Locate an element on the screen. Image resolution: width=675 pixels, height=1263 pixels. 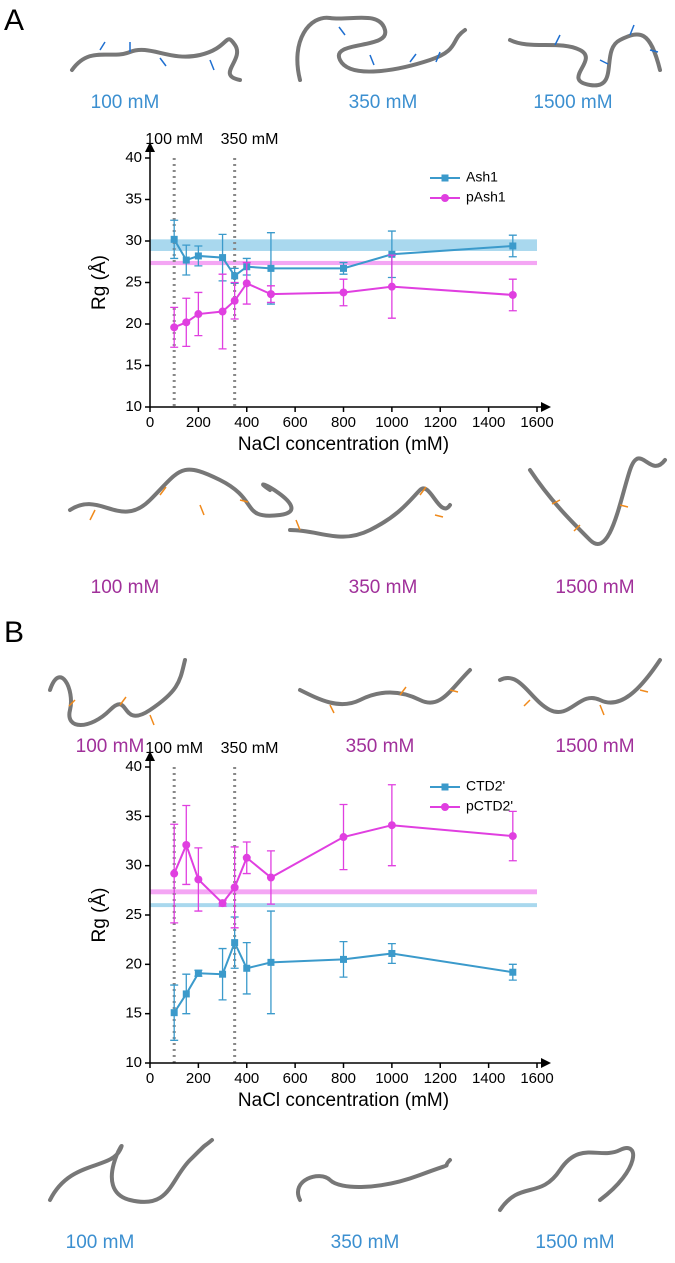
x-tick-label: 600 is located at coordinates (295, 1078).